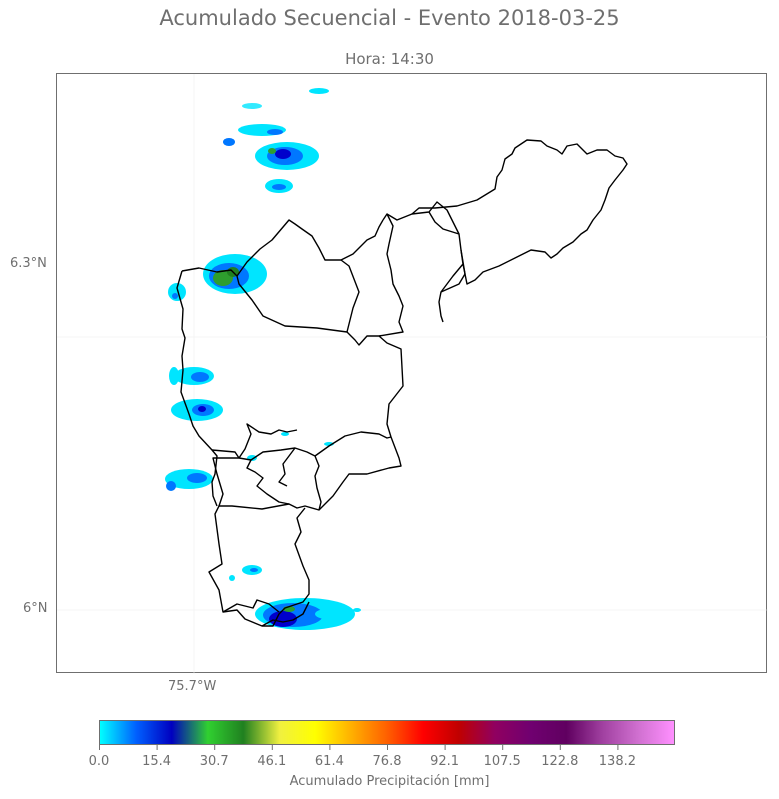 Image resolution: width=779 pixels, height=799 pixels. What do you see at coordinates (28, 263) in the screenshot?
I see `lat-label-6.3N: 6.3°N` at bounding box center [28, 263].